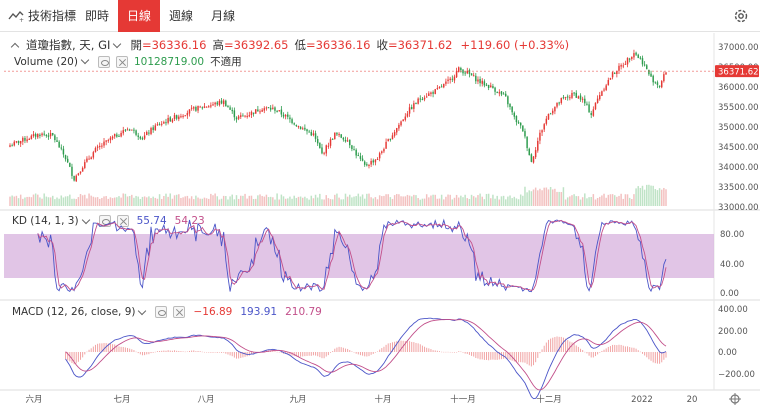 This screenshot has height=410, width=760. I want to click on macd-label: MACD (12, 26, close, 9), so click(74, 312).